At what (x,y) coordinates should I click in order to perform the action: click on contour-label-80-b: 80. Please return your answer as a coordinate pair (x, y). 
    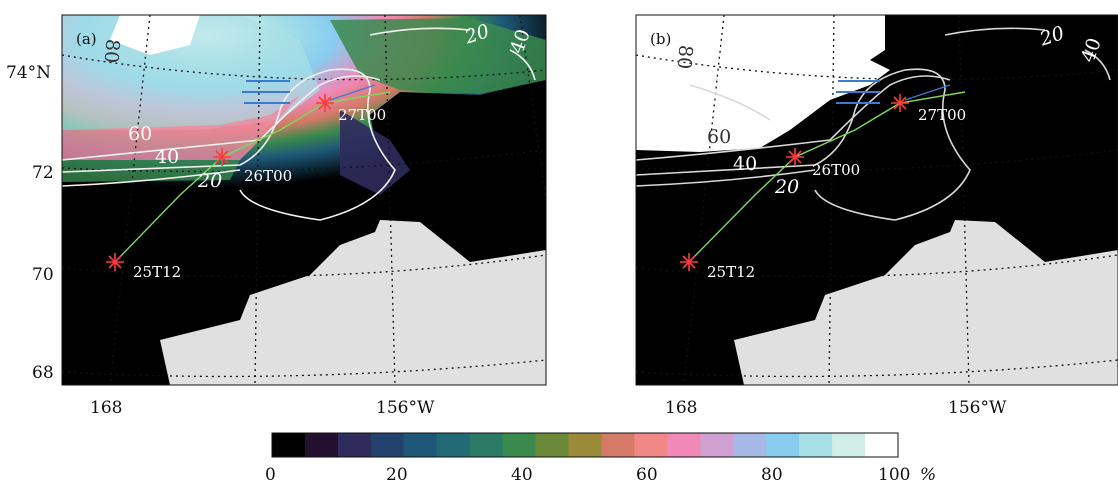
    Looking at the image, I should click on (685, 57).